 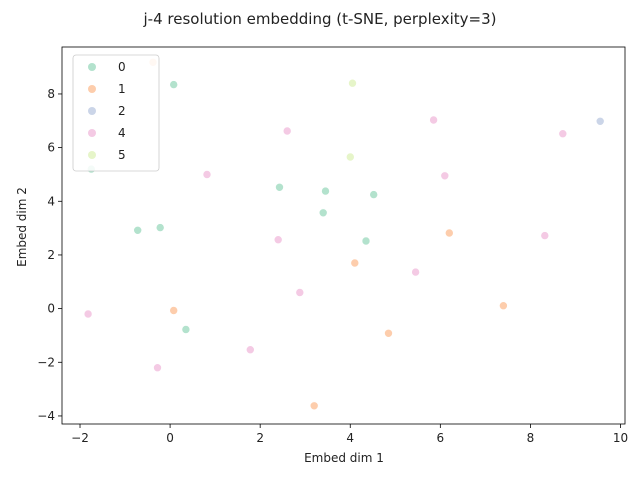 I want to click on x-tick-label: 10, so click(x=620, y=438).